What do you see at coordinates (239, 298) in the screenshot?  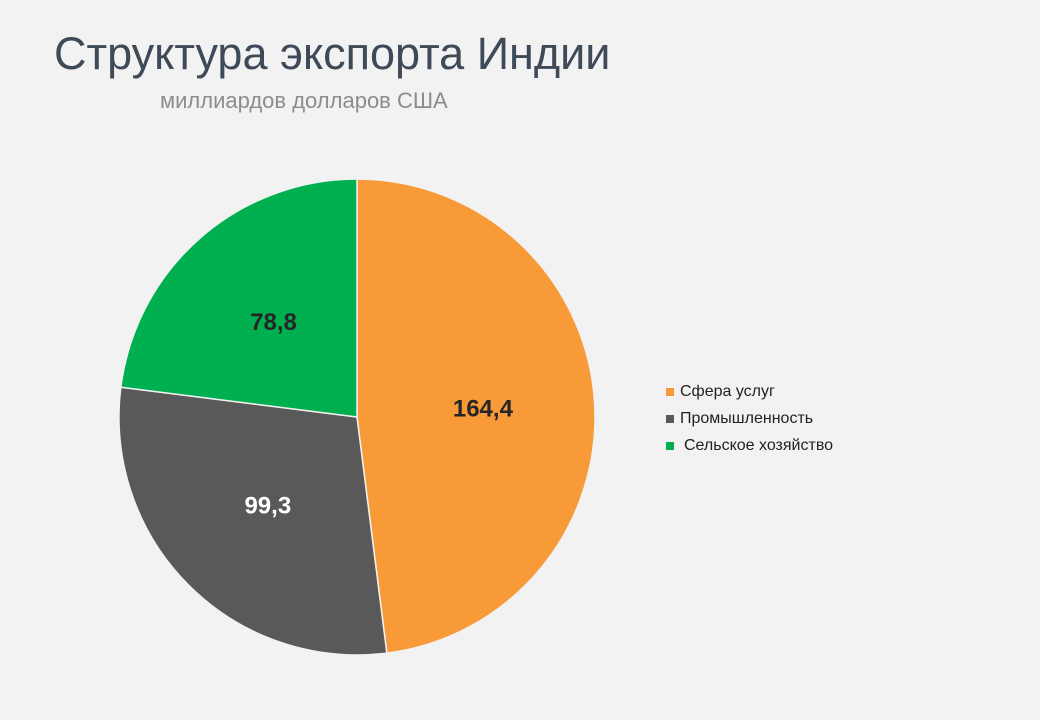 I see `pie-slice-agriculture` at bounding box center [239, 298].